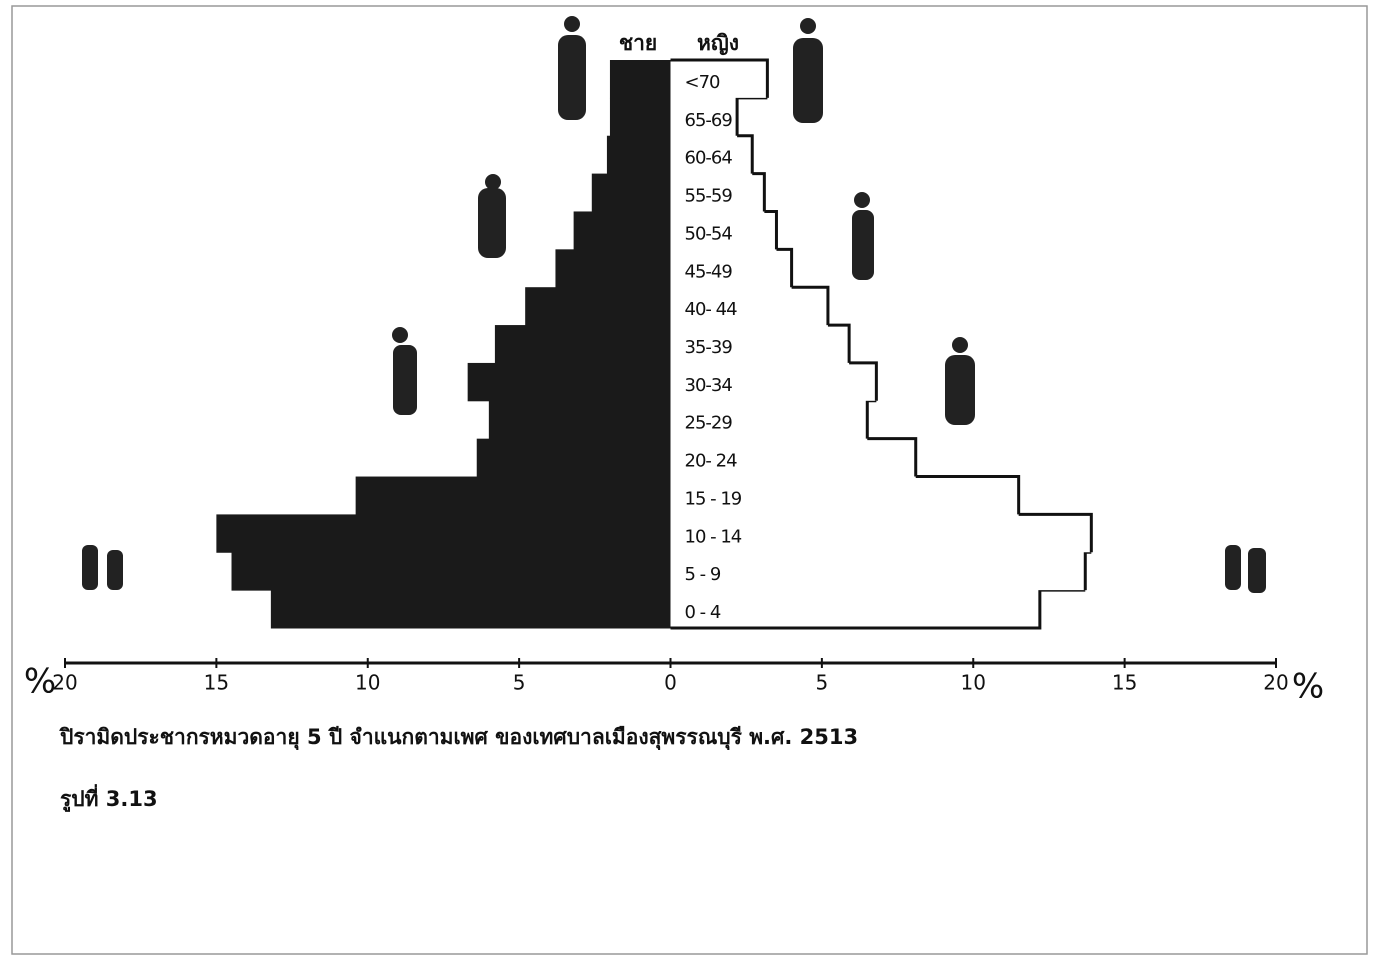  I want to click on age-label: 30-34, so click(709, 385).